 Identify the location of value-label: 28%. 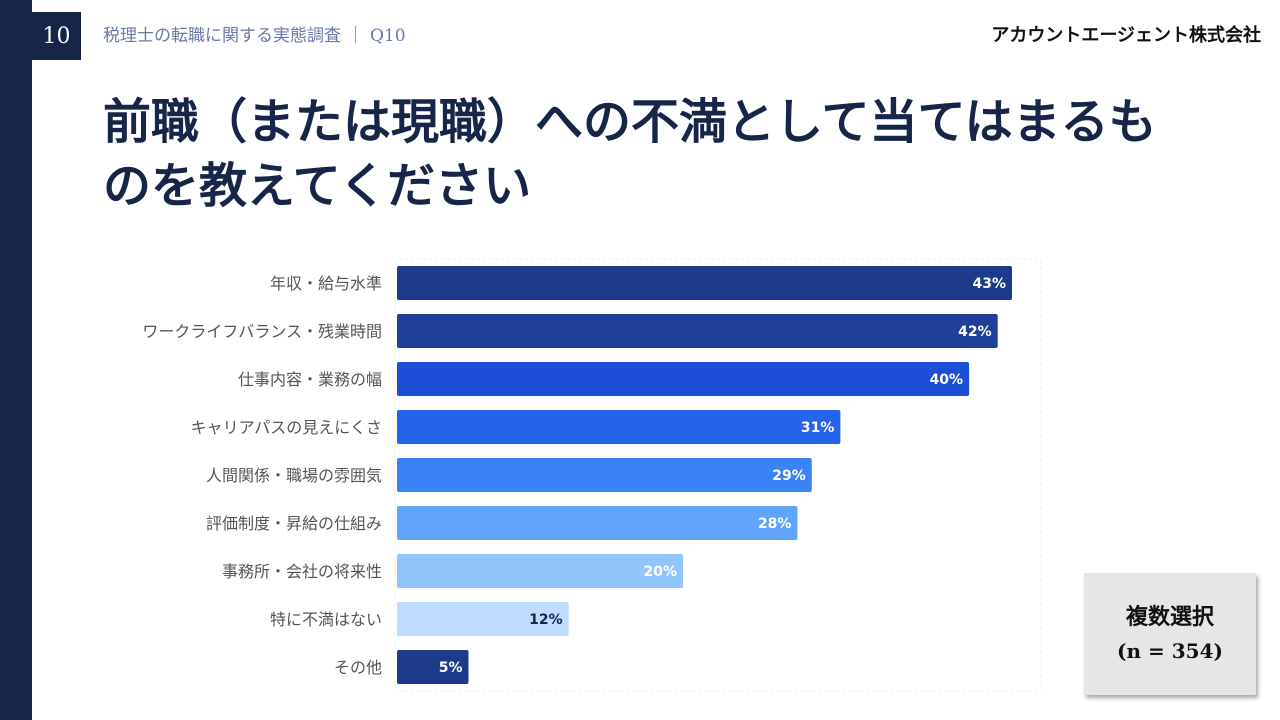
(775, 524).